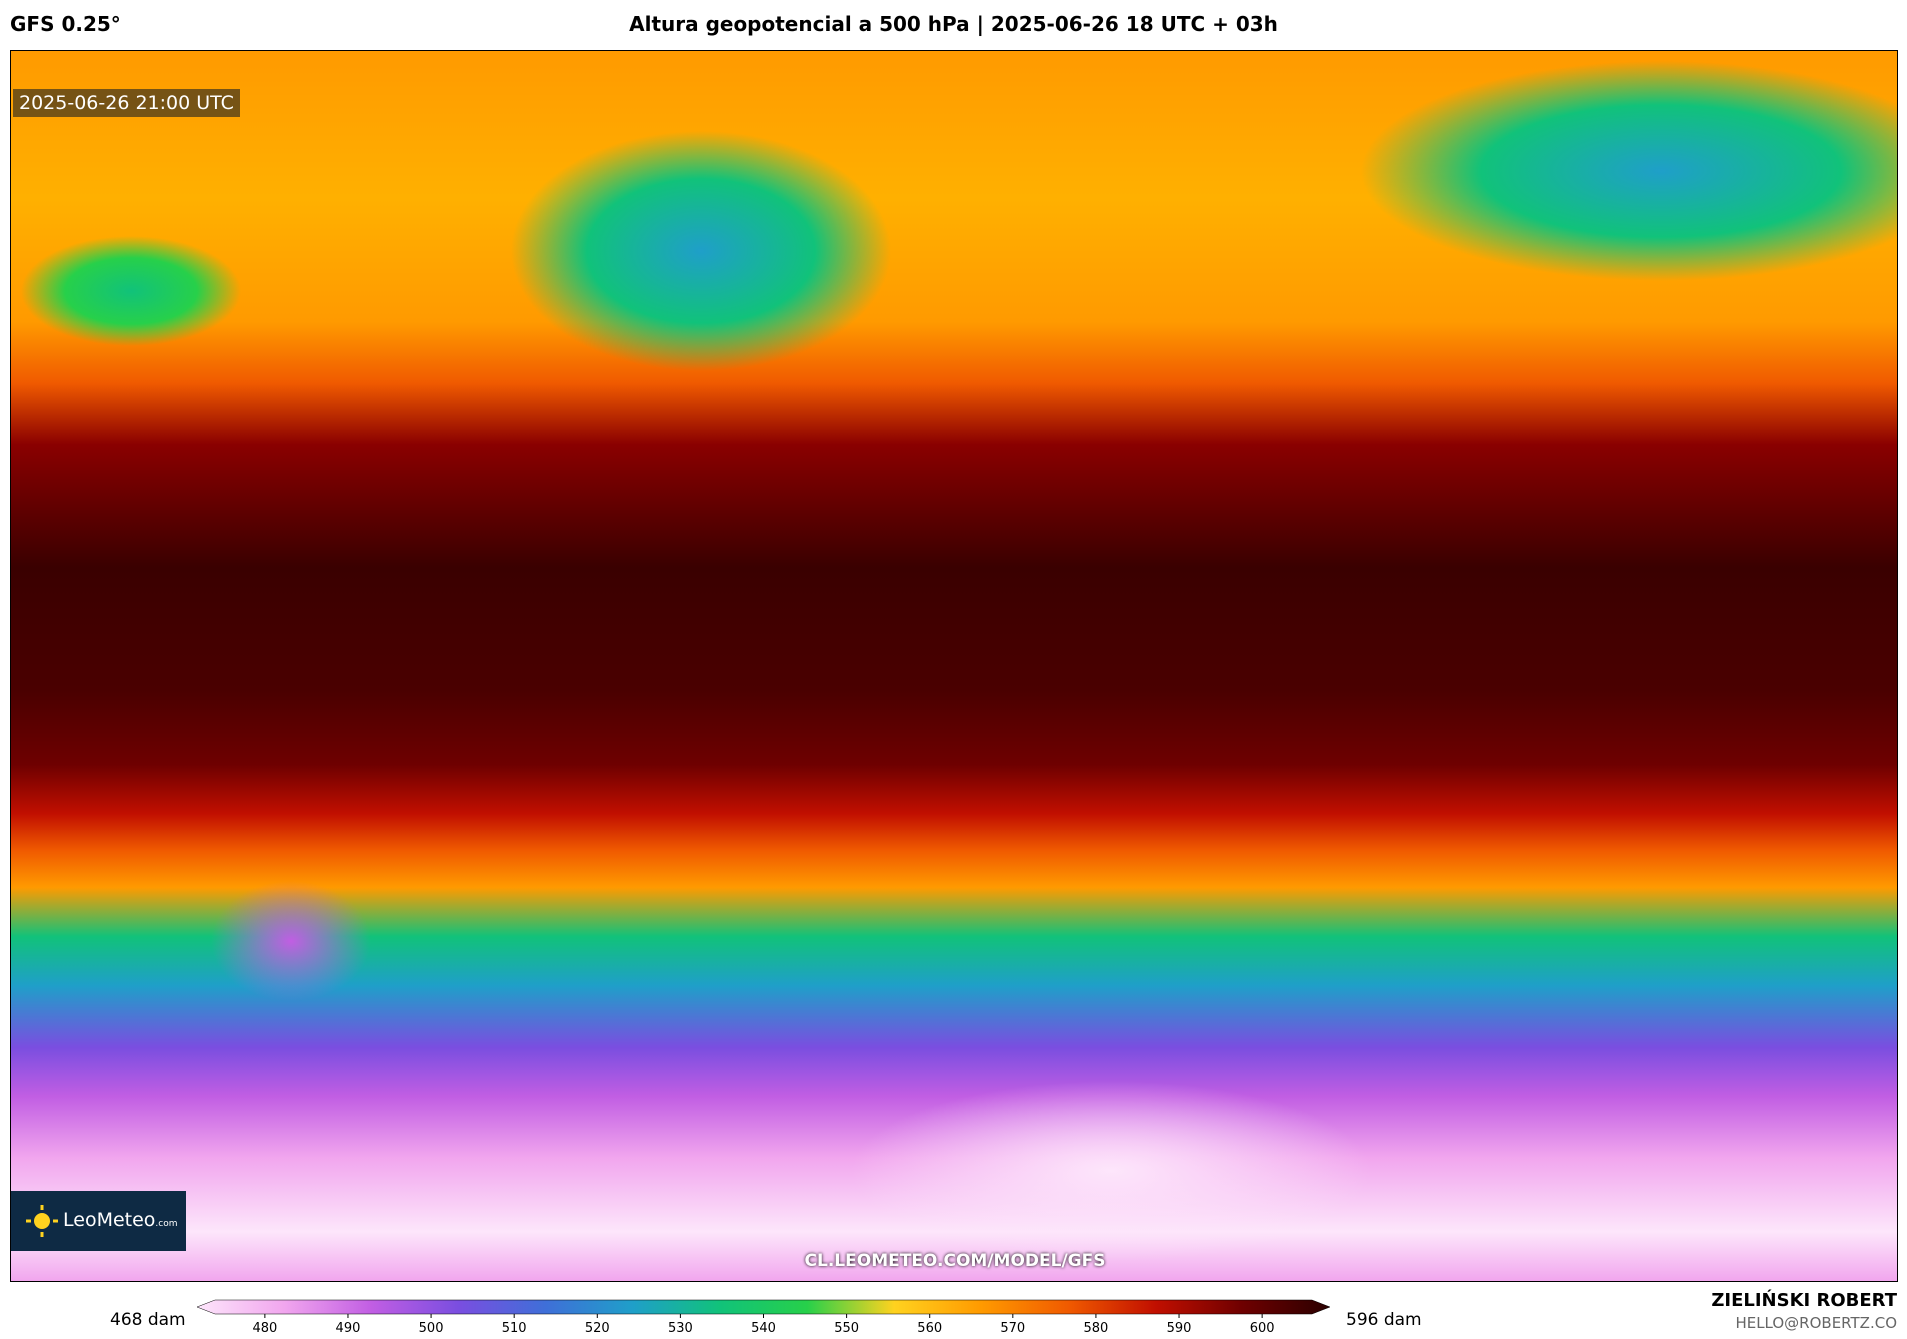 Image resolution: width=1907 pixels, height=1339 pixels. Describe the element at coordinates (763, 1328) in the screenshot. I see `tick-label: 540` at that location.